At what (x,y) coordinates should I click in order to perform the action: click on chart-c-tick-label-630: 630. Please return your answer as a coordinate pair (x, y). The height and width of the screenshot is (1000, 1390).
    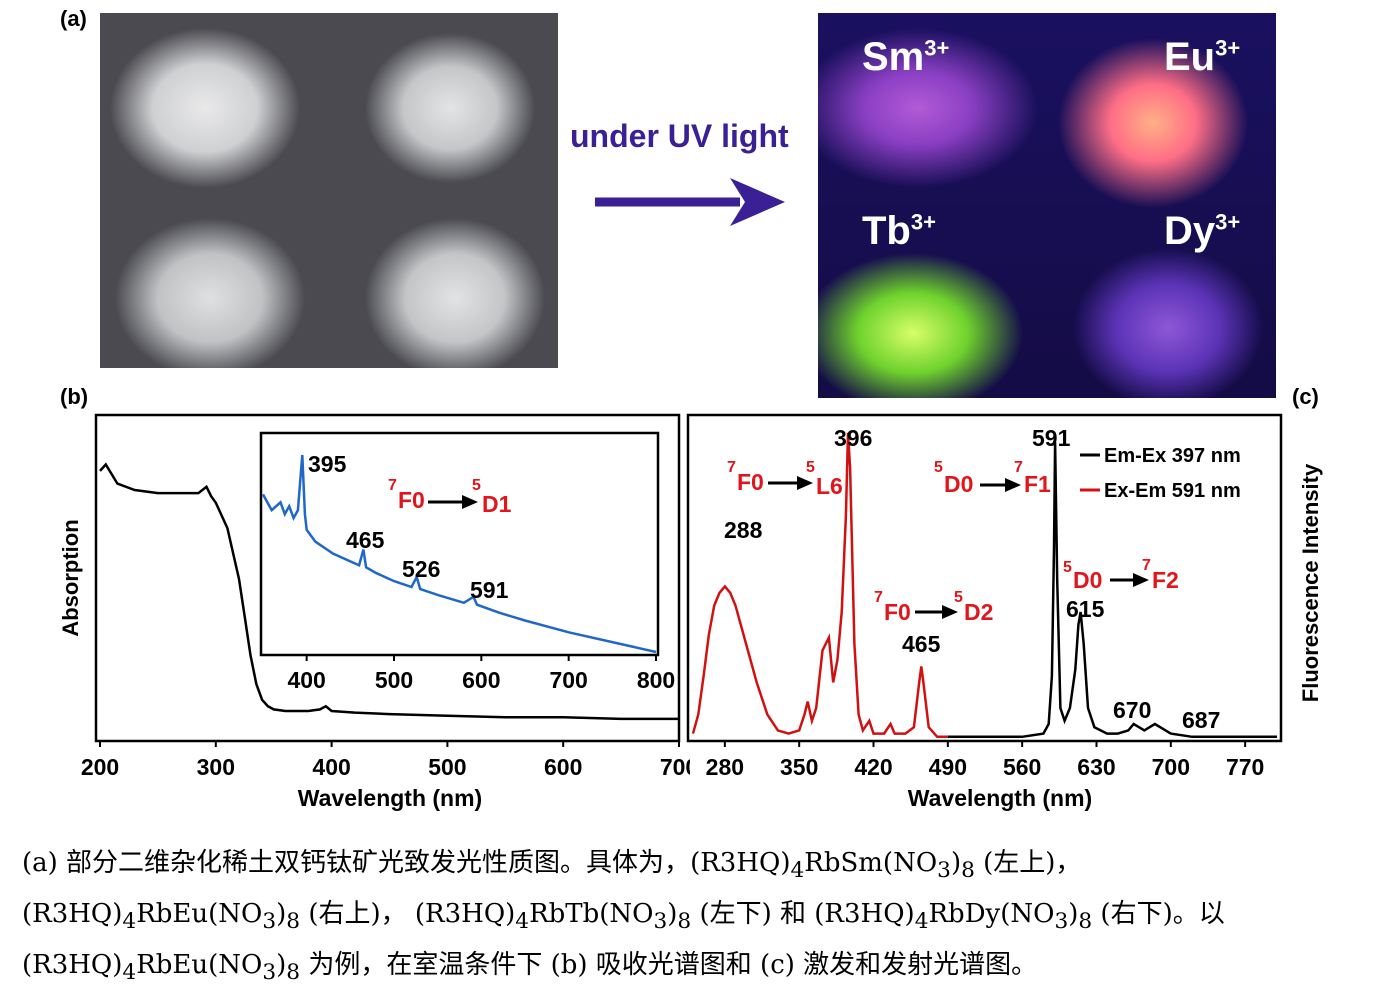
    Looking at the image, I should click on (1096, 767).